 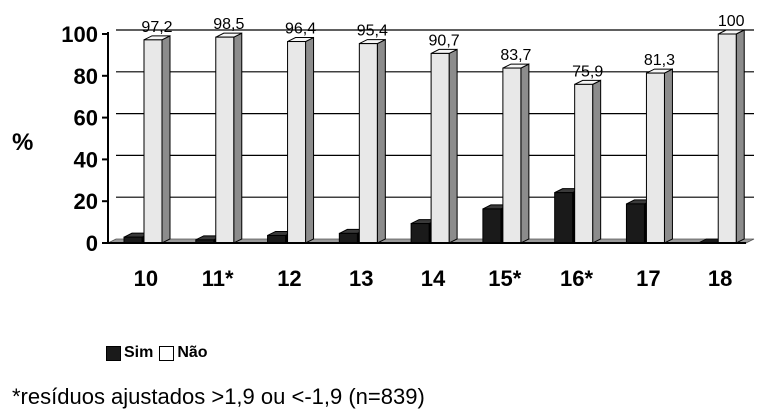 What do you see at coordinates (192, 352) in the screenshot?
I see `legend-label-nao: Não` at bounding box center [192, 352].